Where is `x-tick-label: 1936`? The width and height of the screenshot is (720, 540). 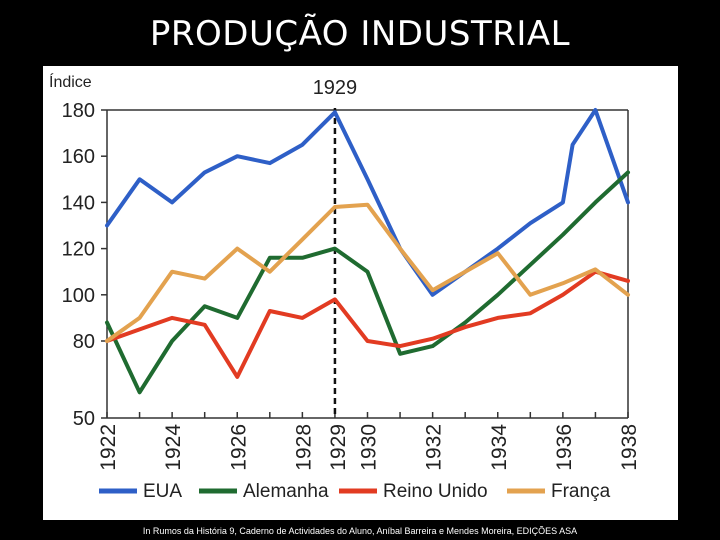 x-tick-label: 1936 is located at coordinates (564, 447).